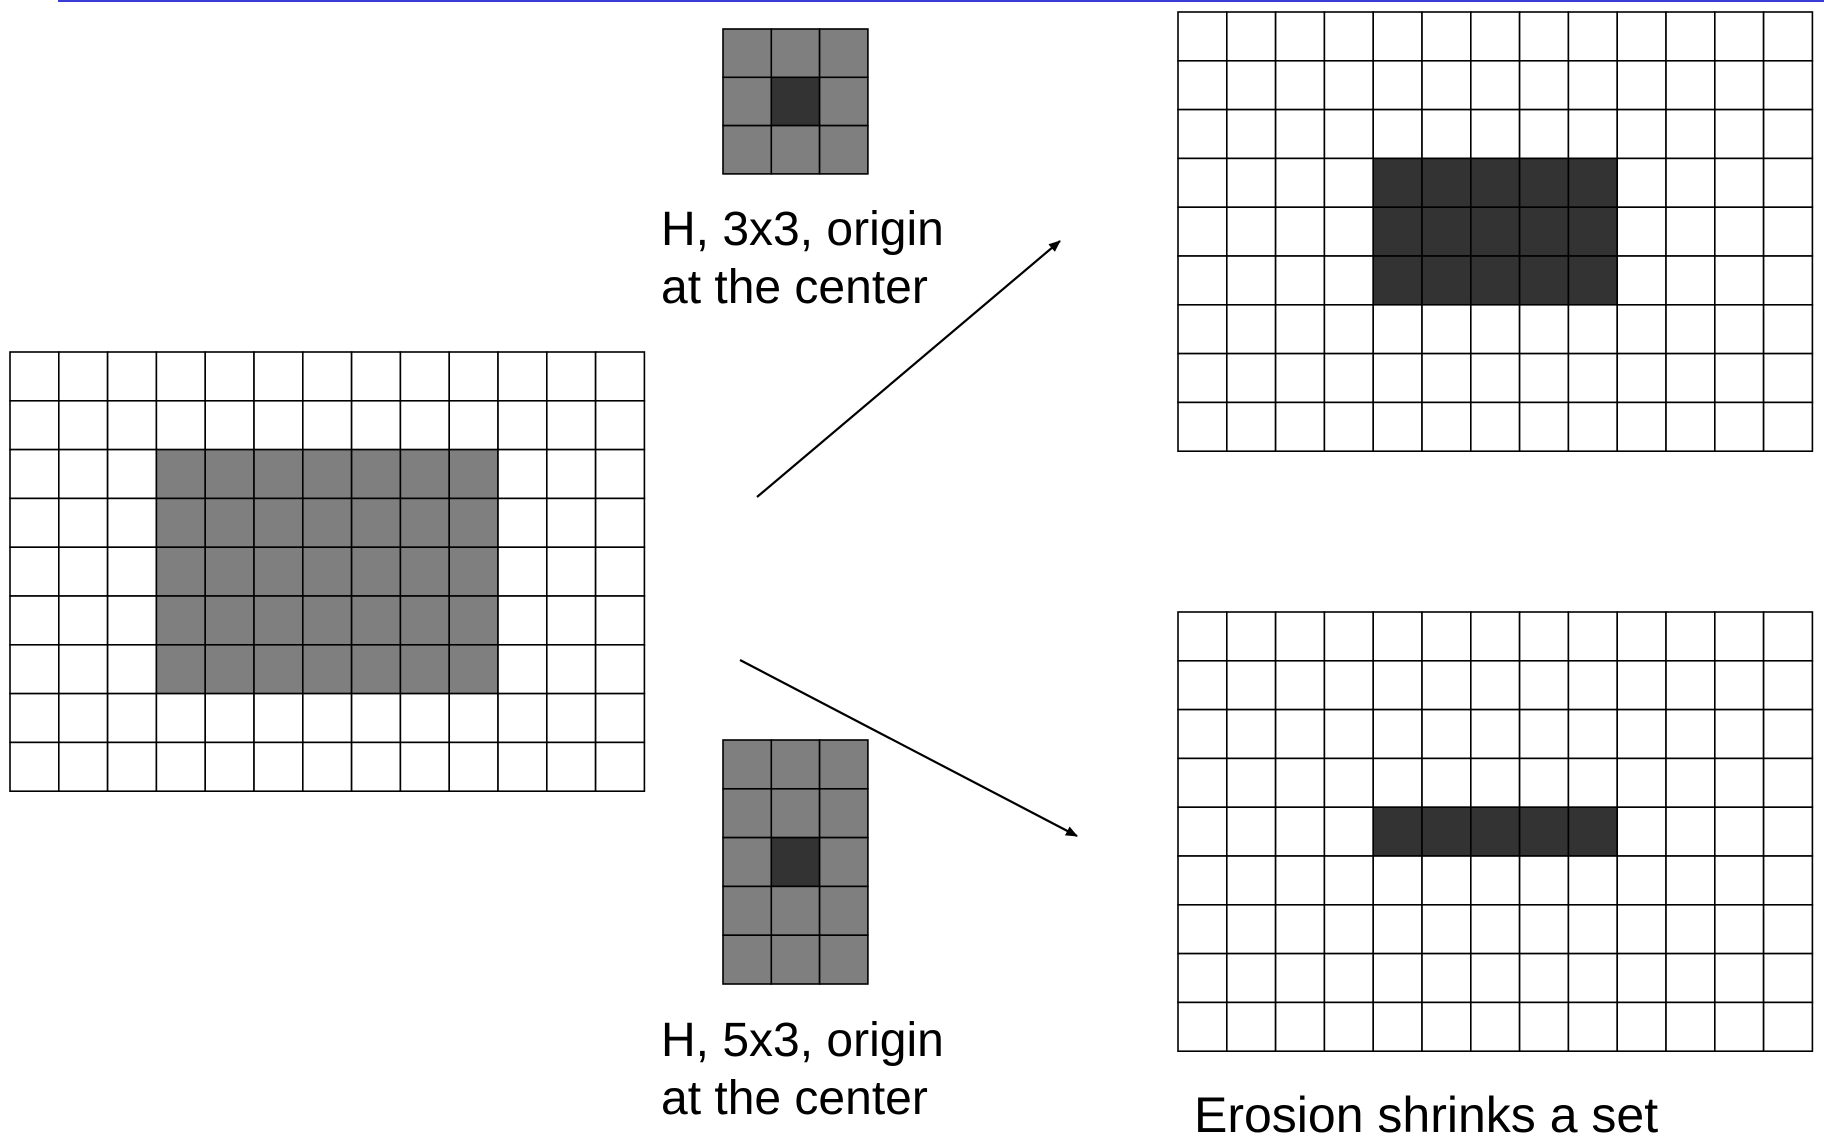  I want to click on arrow-to-result-5x3, so click(908, 748).